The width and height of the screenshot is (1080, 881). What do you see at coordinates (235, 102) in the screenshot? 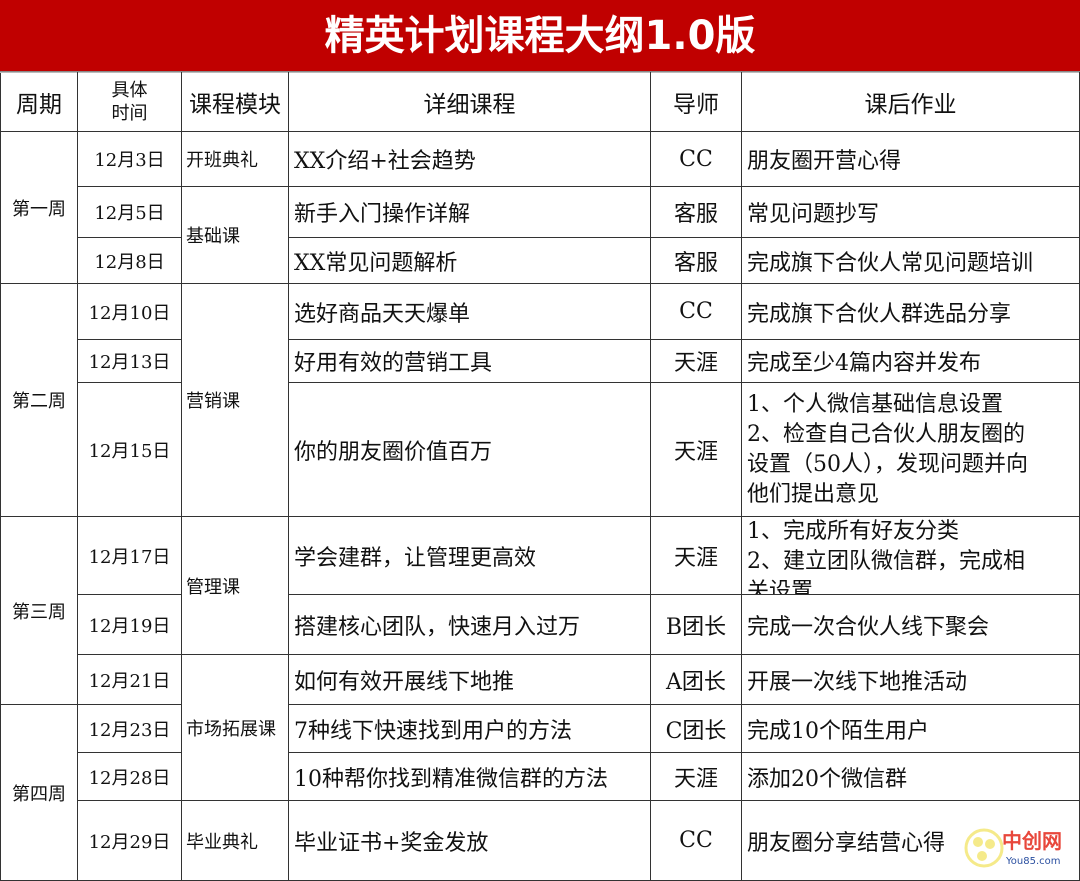
I see `header-module: 课程模块` at bounding box center [235, 102].